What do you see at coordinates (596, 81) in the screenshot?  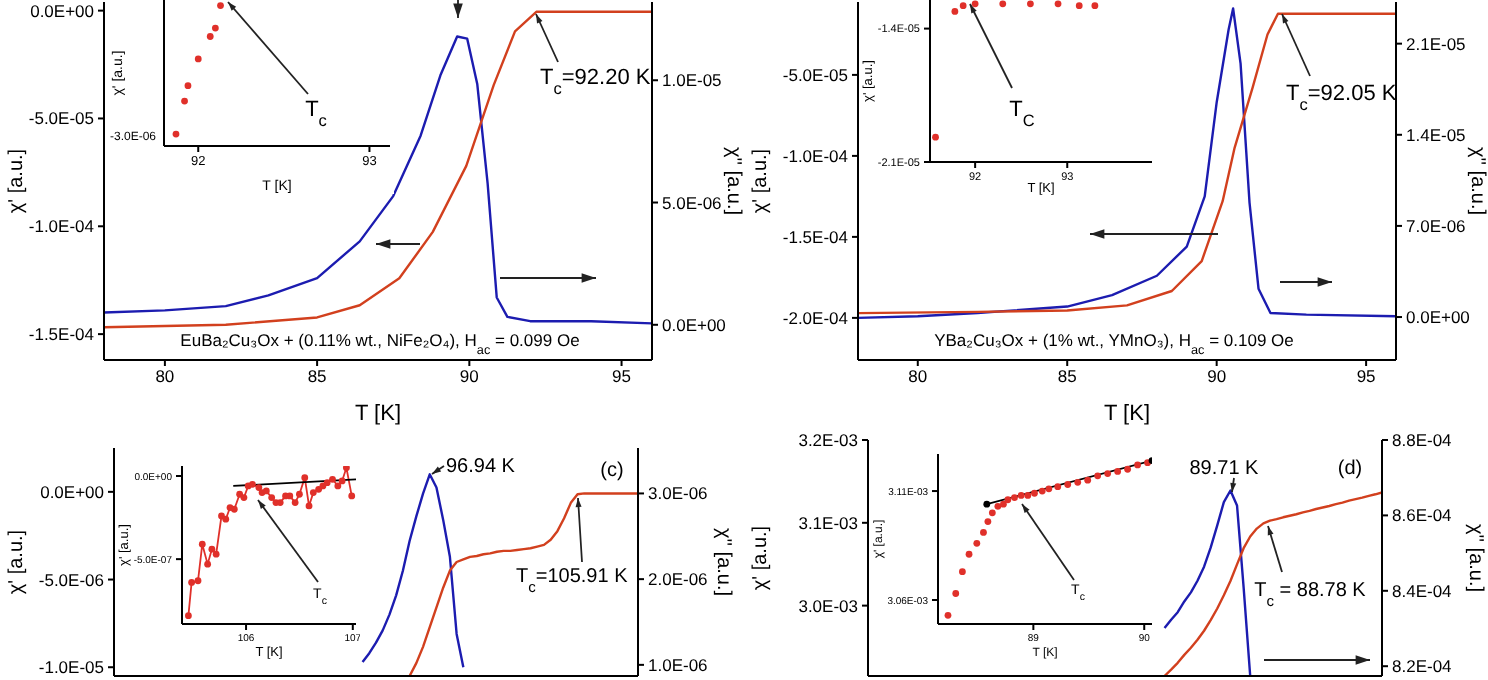 I see `annotation: T$_{c}$=92.20 K` at bounding box center [596, 81].